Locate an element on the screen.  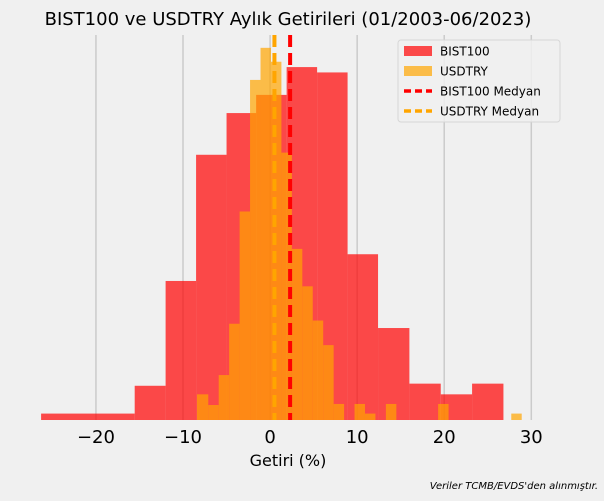
x-tick-label: 0 is located at coordinates (269, 437).